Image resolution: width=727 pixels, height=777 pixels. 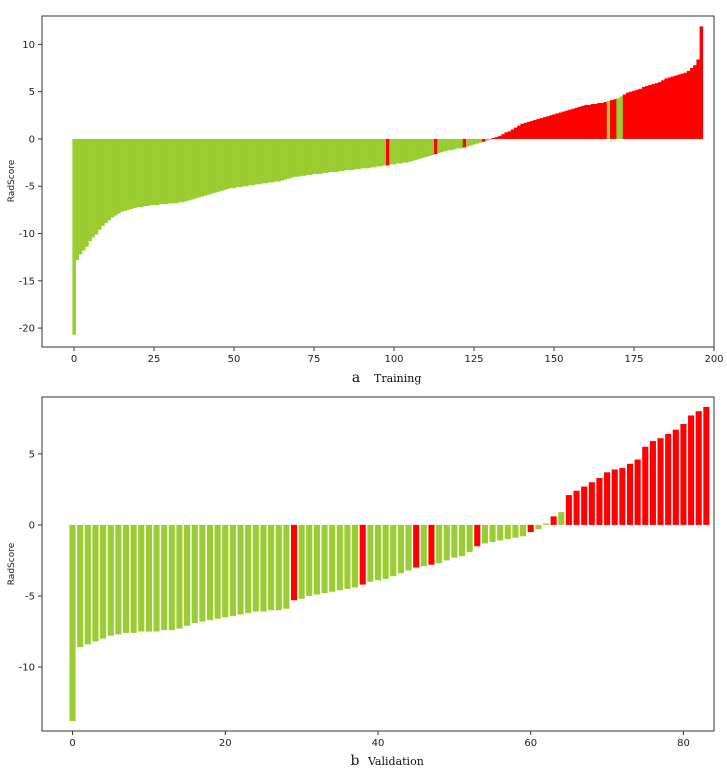 I want to click on training-x-tick-label: 200, so click(x=713, y=359).